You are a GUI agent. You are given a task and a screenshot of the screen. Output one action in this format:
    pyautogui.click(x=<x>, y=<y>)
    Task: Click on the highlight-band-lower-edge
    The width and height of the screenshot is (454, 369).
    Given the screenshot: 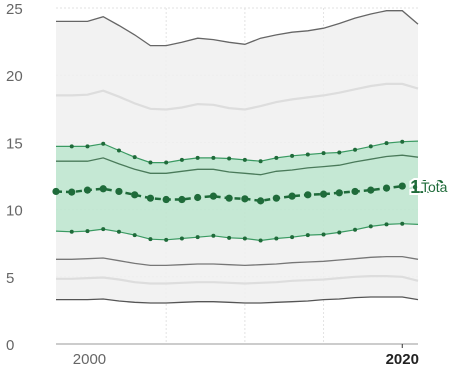 What is the action you would take?
    pyautogui.click(x=237, y=232)
    